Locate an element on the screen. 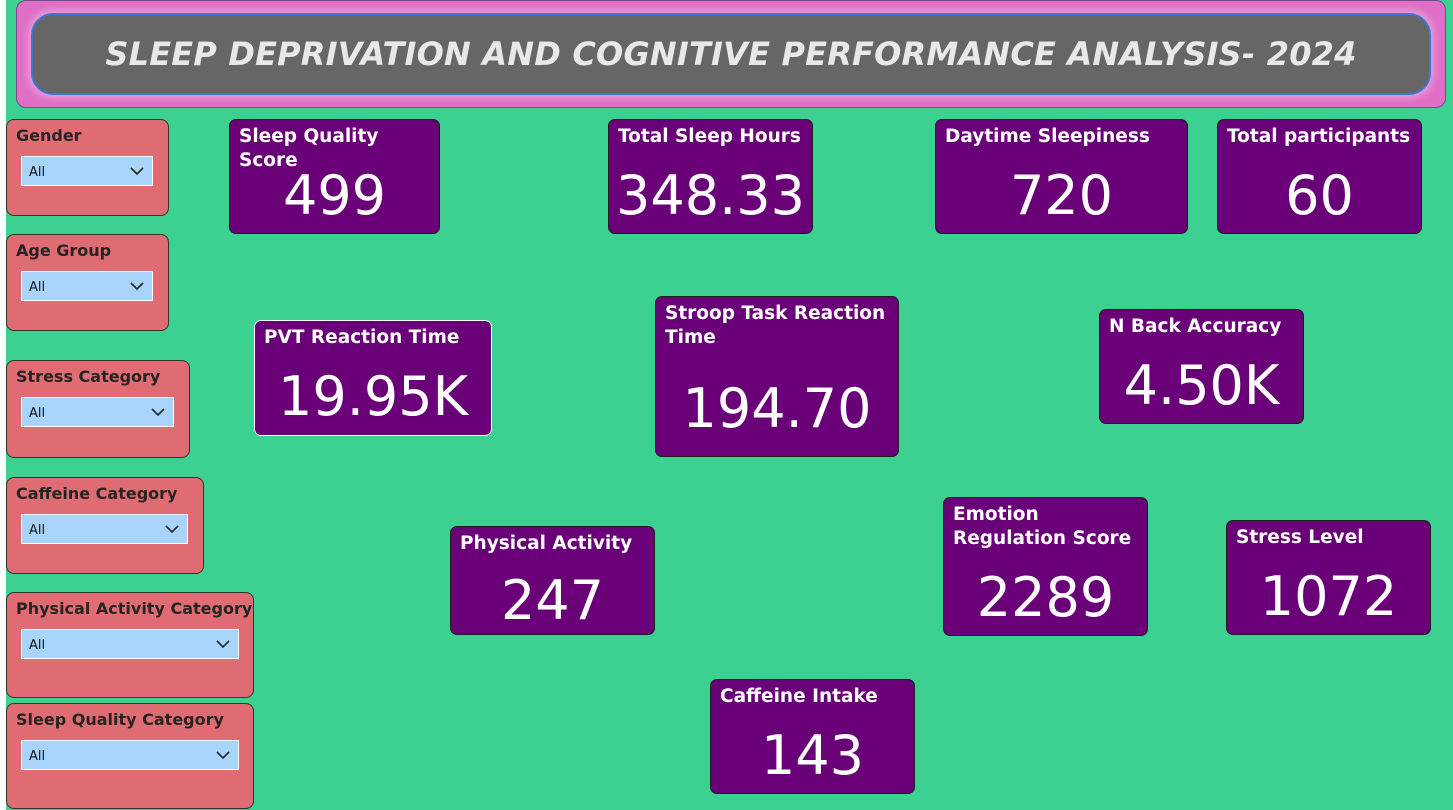  card-total-sleep-hours: Total Sleep Hours 348.33 is located at coordinates (710, 176).